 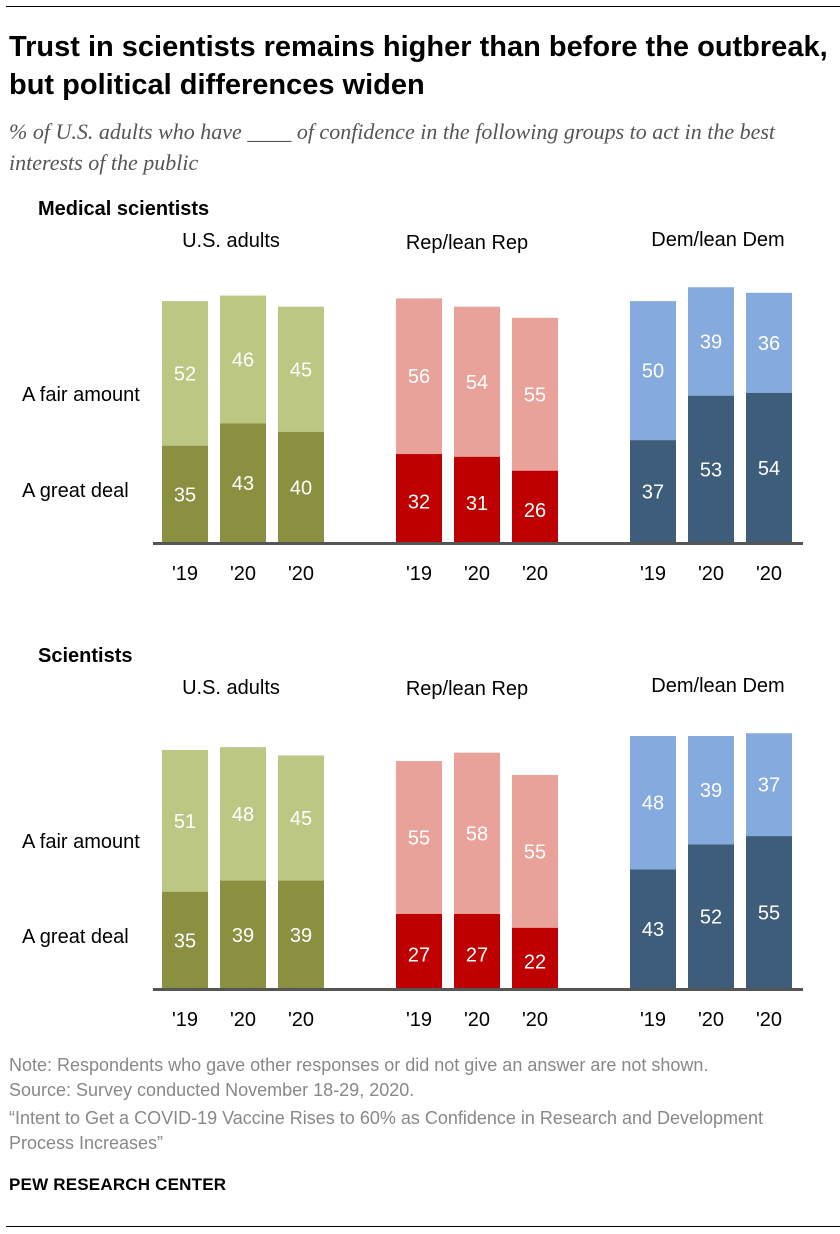 I want to click on data-label-fair-amount: 50, so click(x=653, y=372).